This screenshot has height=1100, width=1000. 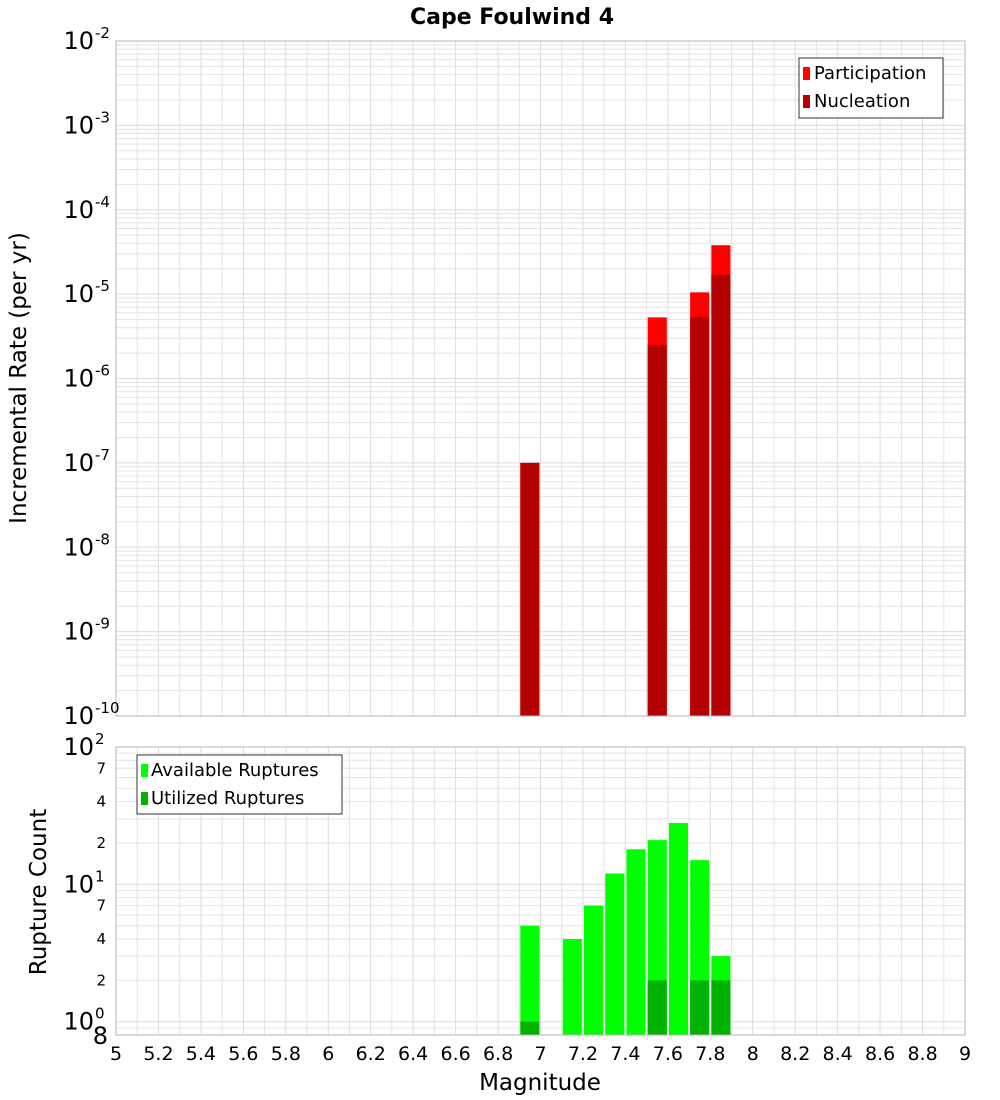 What do you see at coordinates (413, 1054) in the screenshot?
I see `x-tick-label: 6.4` at bounding box center [413, 1054].